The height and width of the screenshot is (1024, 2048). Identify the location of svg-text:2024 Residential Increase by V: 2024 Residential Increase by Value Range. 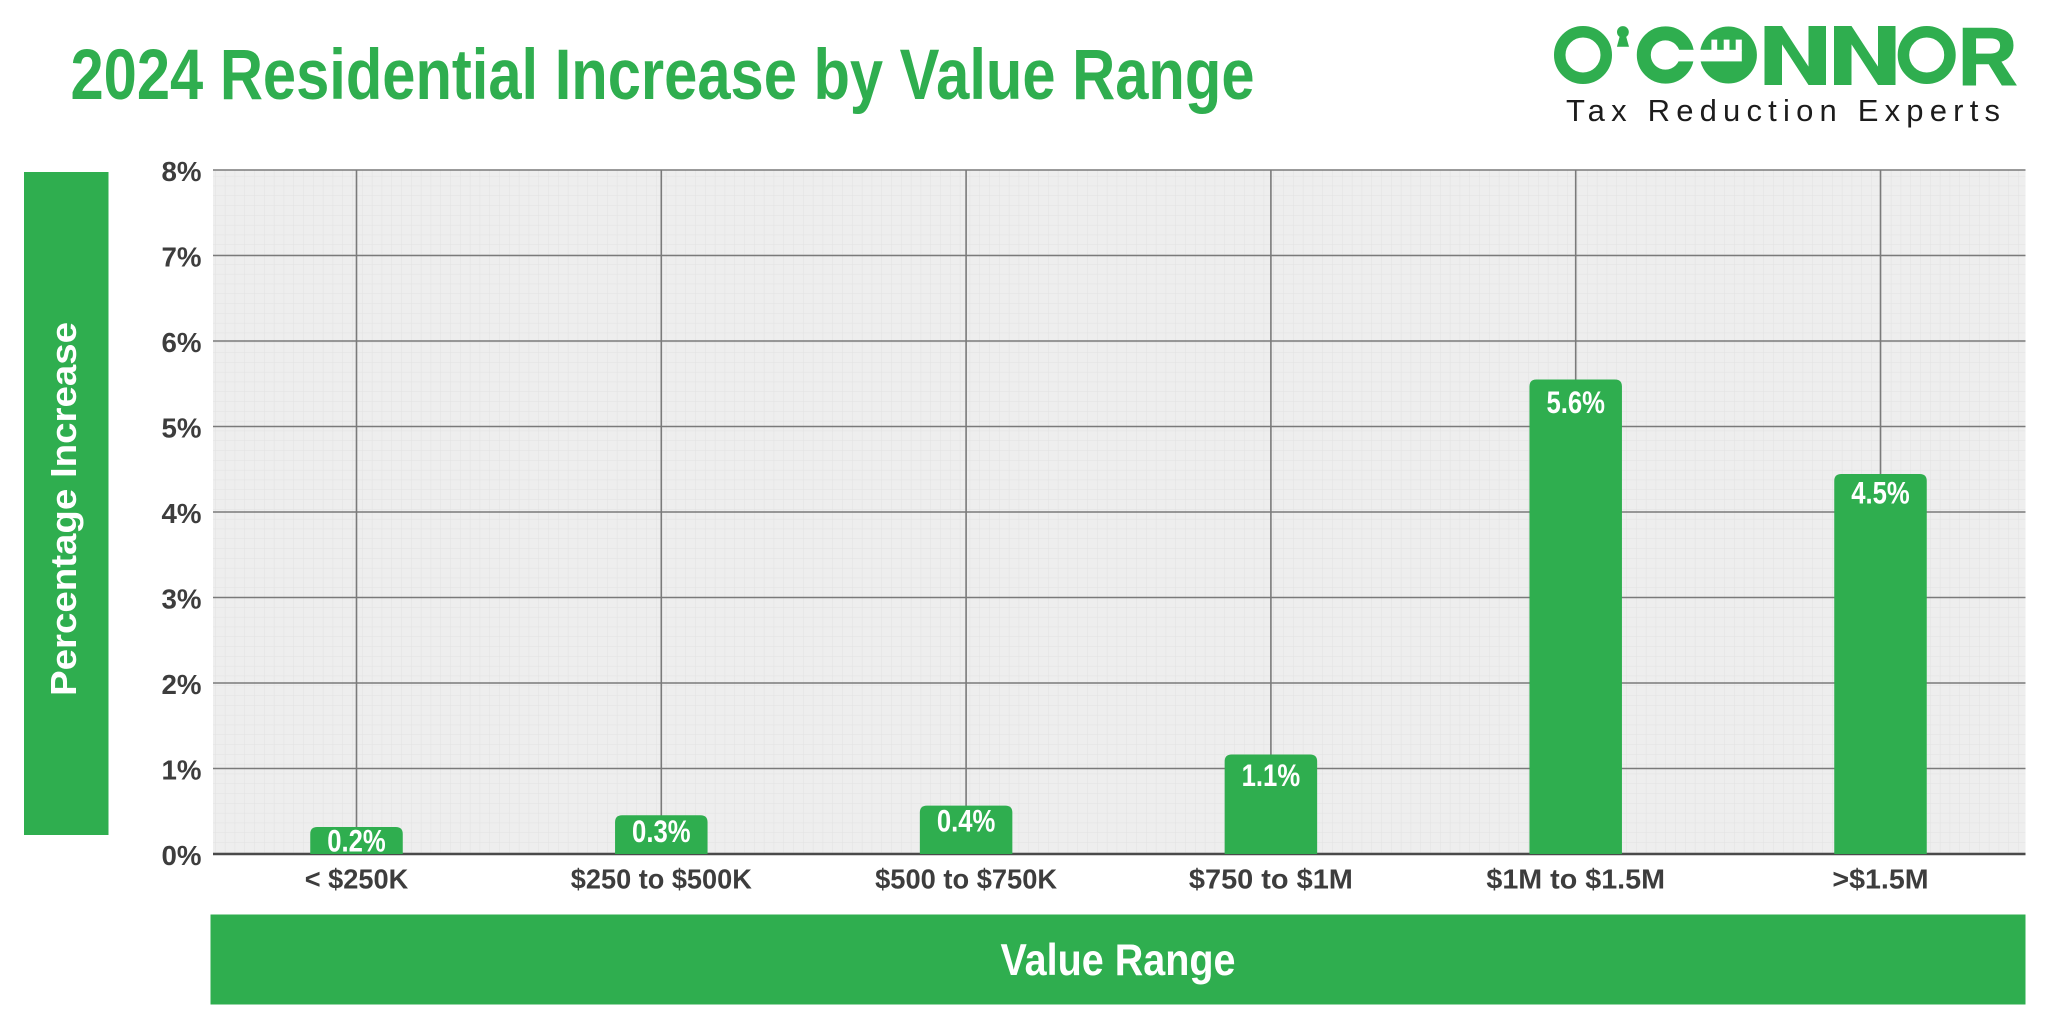
(663, 75).